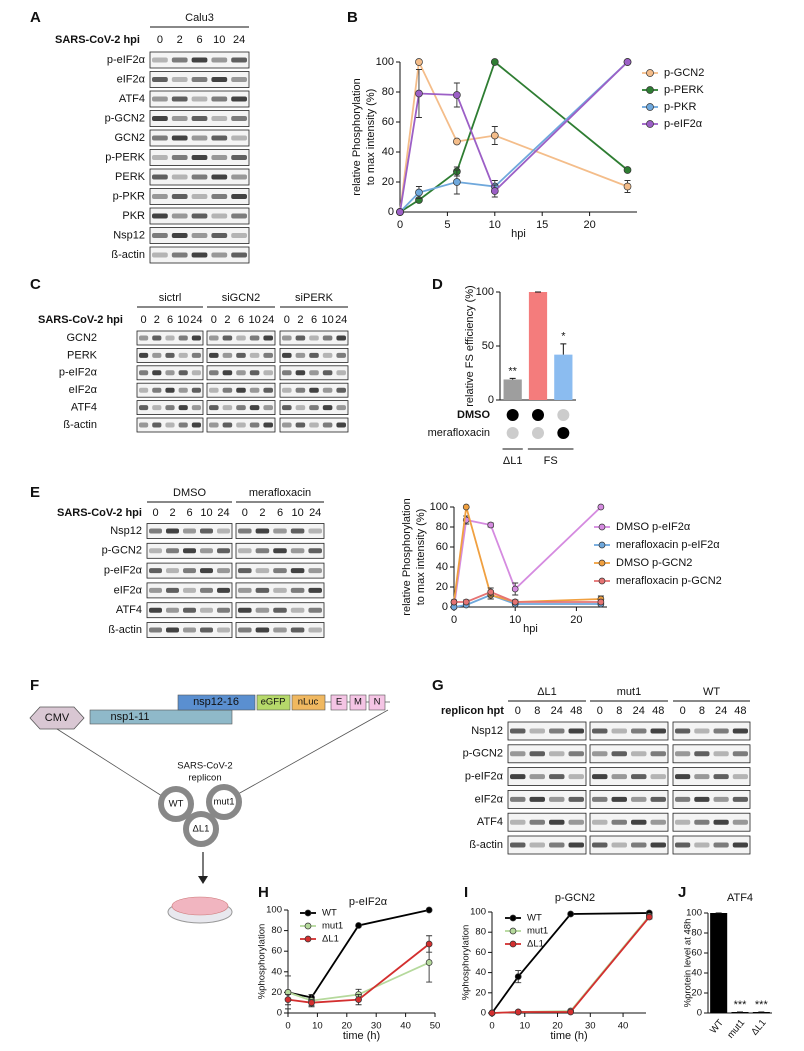 The height and width of the screenshot is (1051, 804). Describe the element at coordinates (537, 931) in the screenshot. I see `legend-label: mut1` at that location.